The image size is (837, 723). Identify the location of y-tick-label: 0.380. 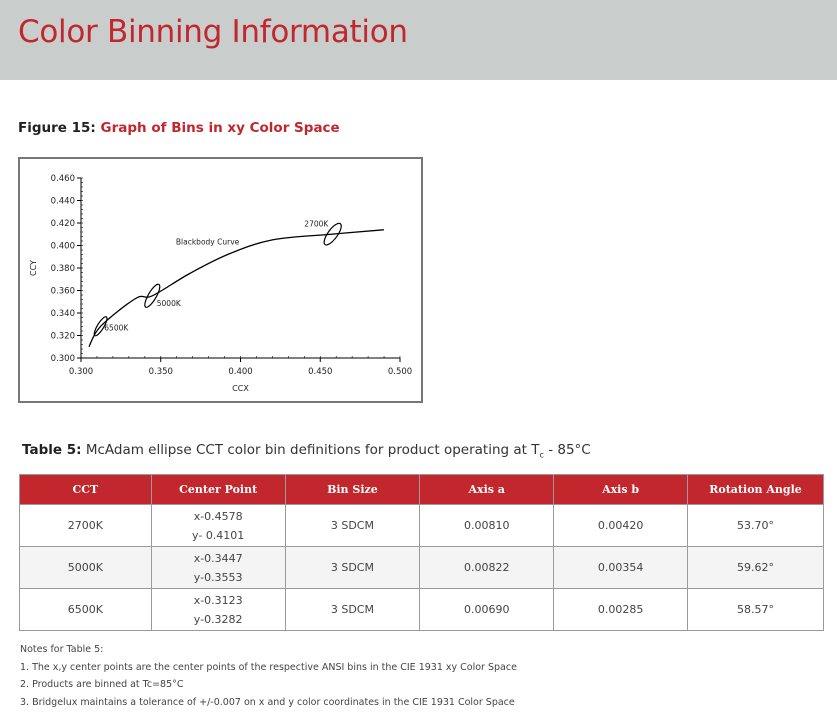
(63, 269).